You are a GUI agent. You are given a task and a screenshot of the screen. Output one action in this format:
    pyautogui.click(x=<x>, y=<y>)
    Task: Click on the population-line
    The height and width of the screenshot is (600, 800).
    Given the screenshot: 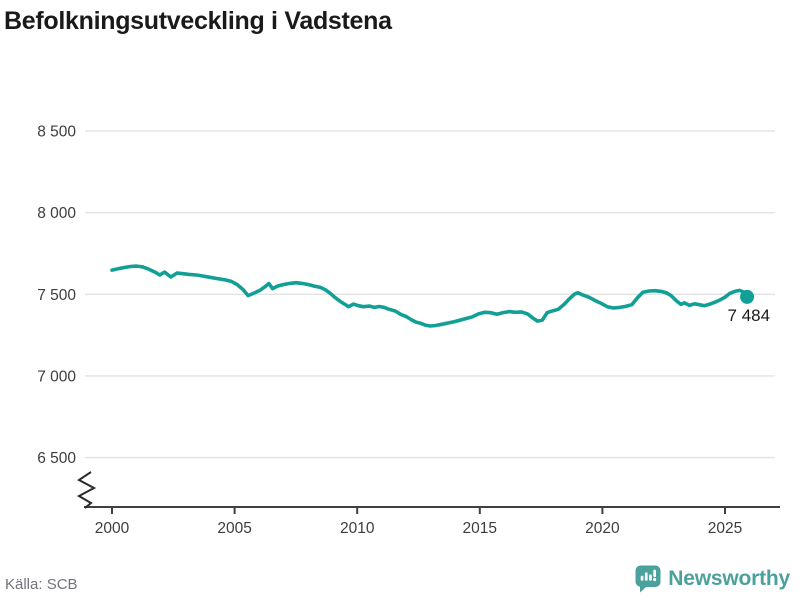 What is the action you would take?
    pyautogui.click(x=429, y=296)
    